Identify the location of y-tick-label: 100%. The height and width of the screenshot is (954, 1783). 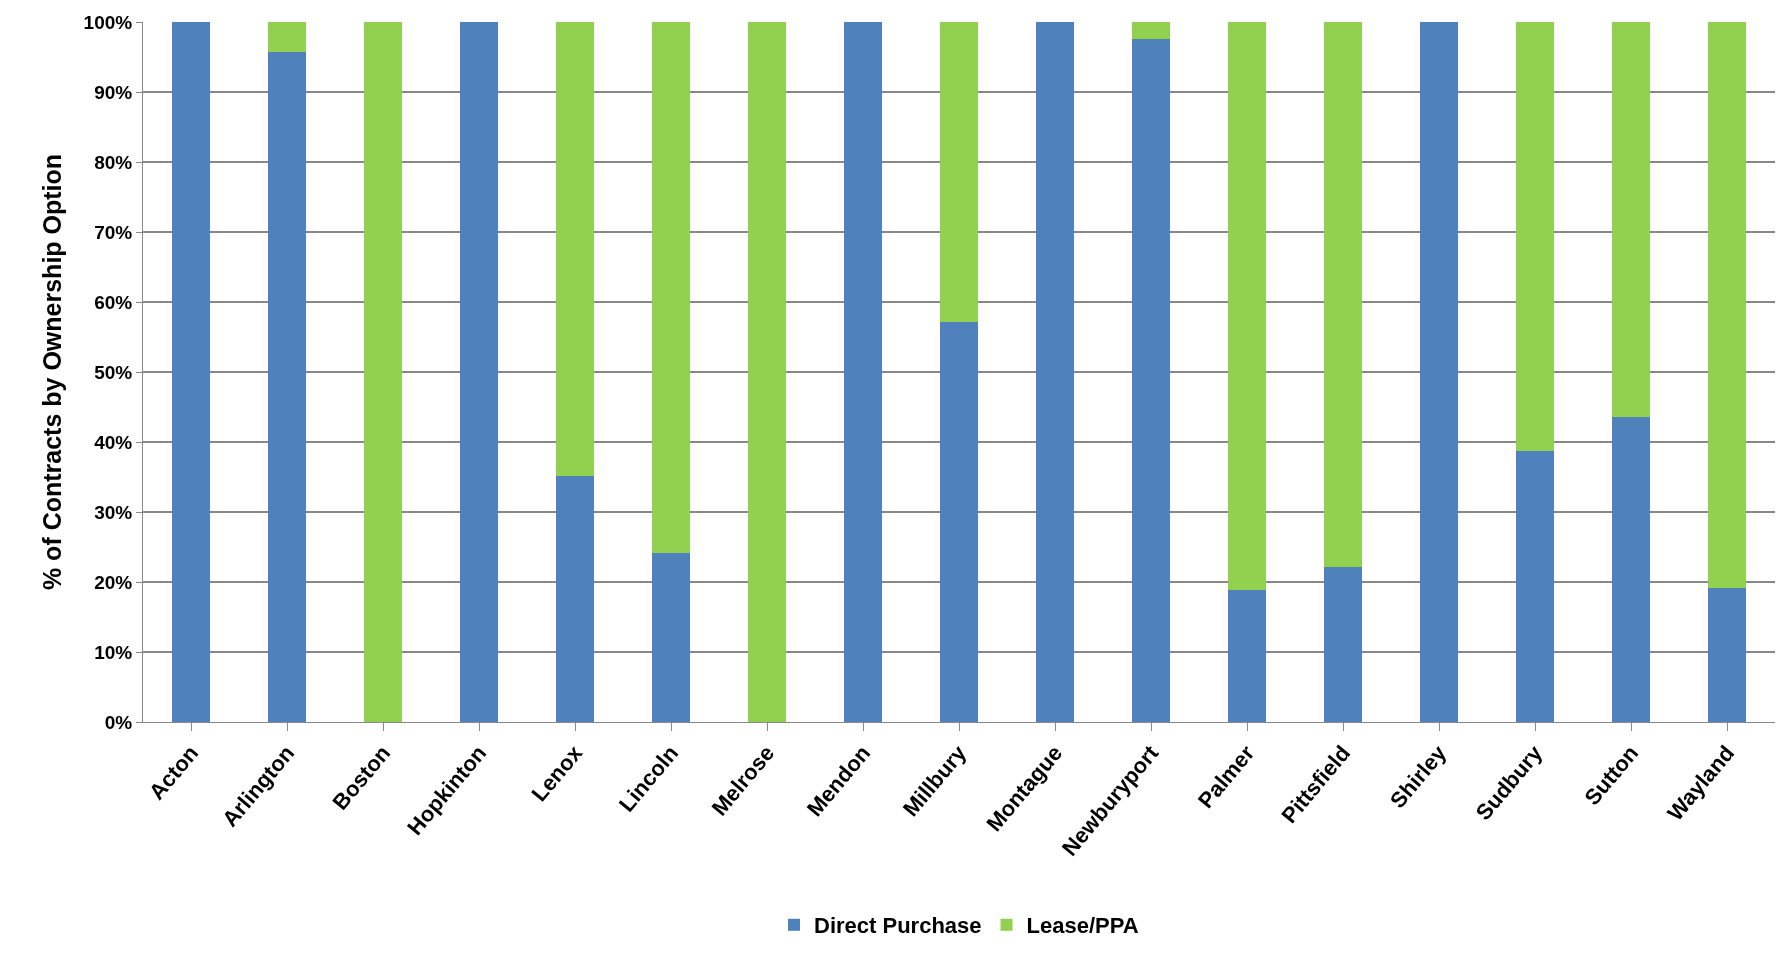
(108, 22).